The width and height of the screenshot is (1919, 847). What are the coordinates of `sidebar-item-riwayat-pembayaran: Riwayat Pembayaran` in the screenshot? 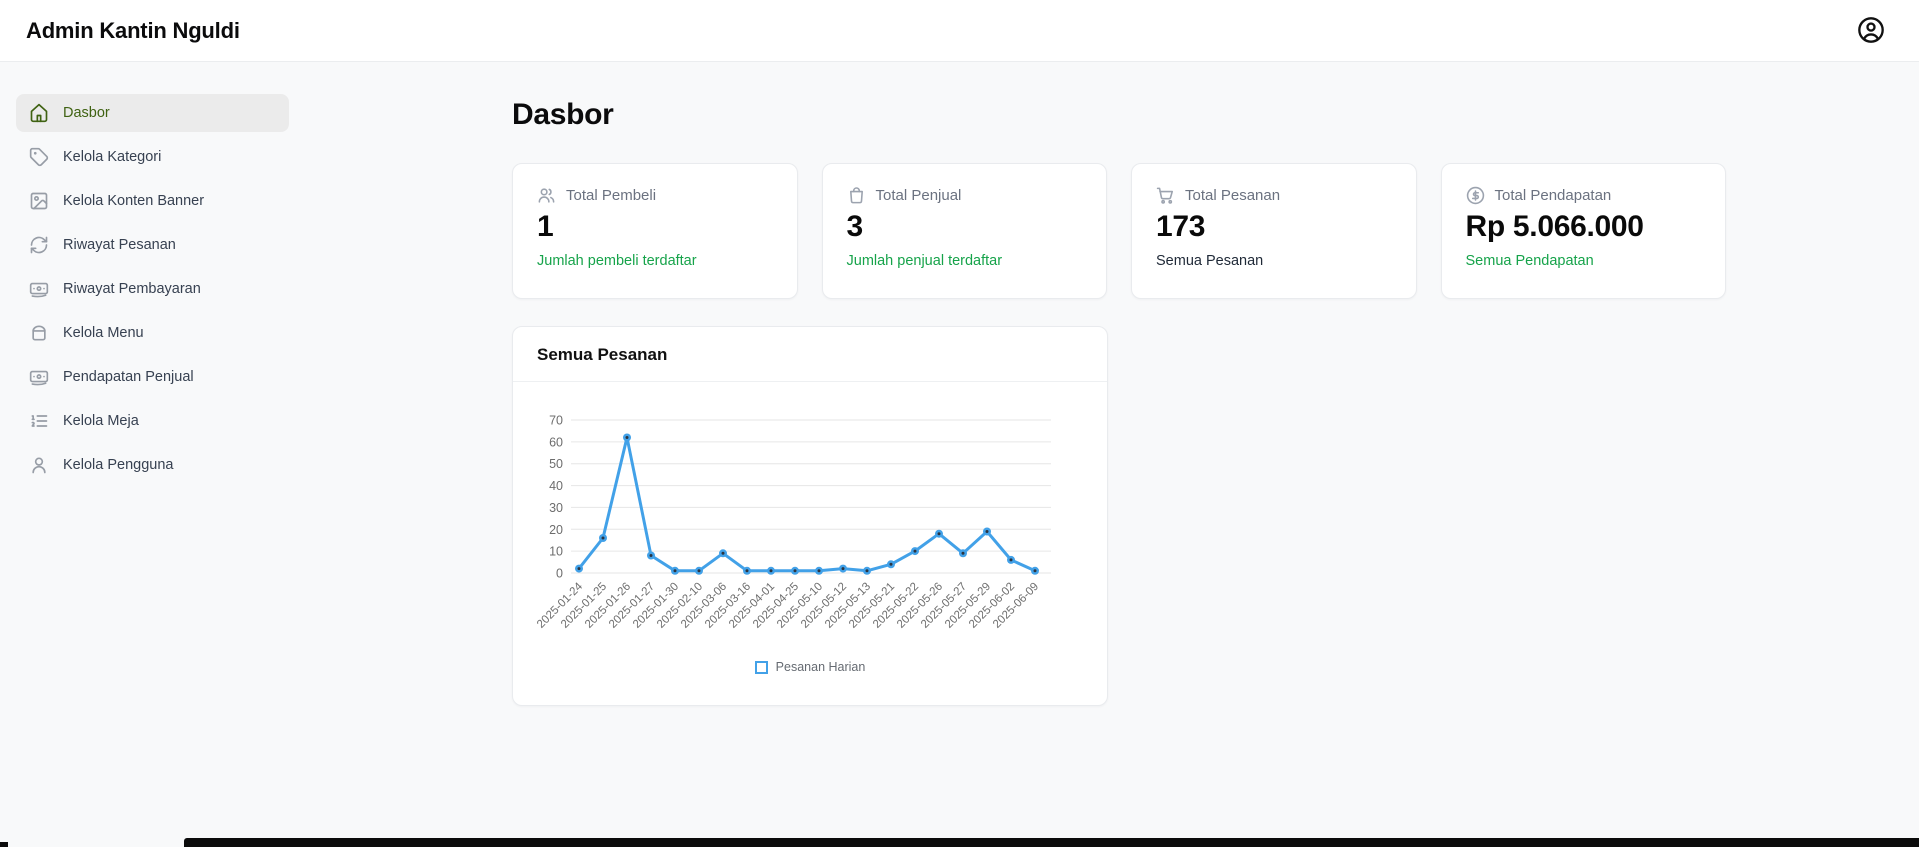 It's located at (152, 289).